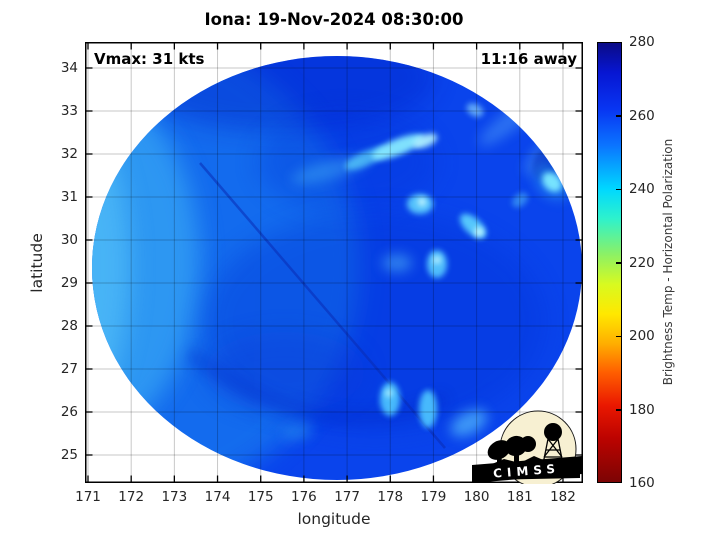  Describe the element at coordinates (347, 497) in the screenshot. I see `x-tick-label: 177` at that location.